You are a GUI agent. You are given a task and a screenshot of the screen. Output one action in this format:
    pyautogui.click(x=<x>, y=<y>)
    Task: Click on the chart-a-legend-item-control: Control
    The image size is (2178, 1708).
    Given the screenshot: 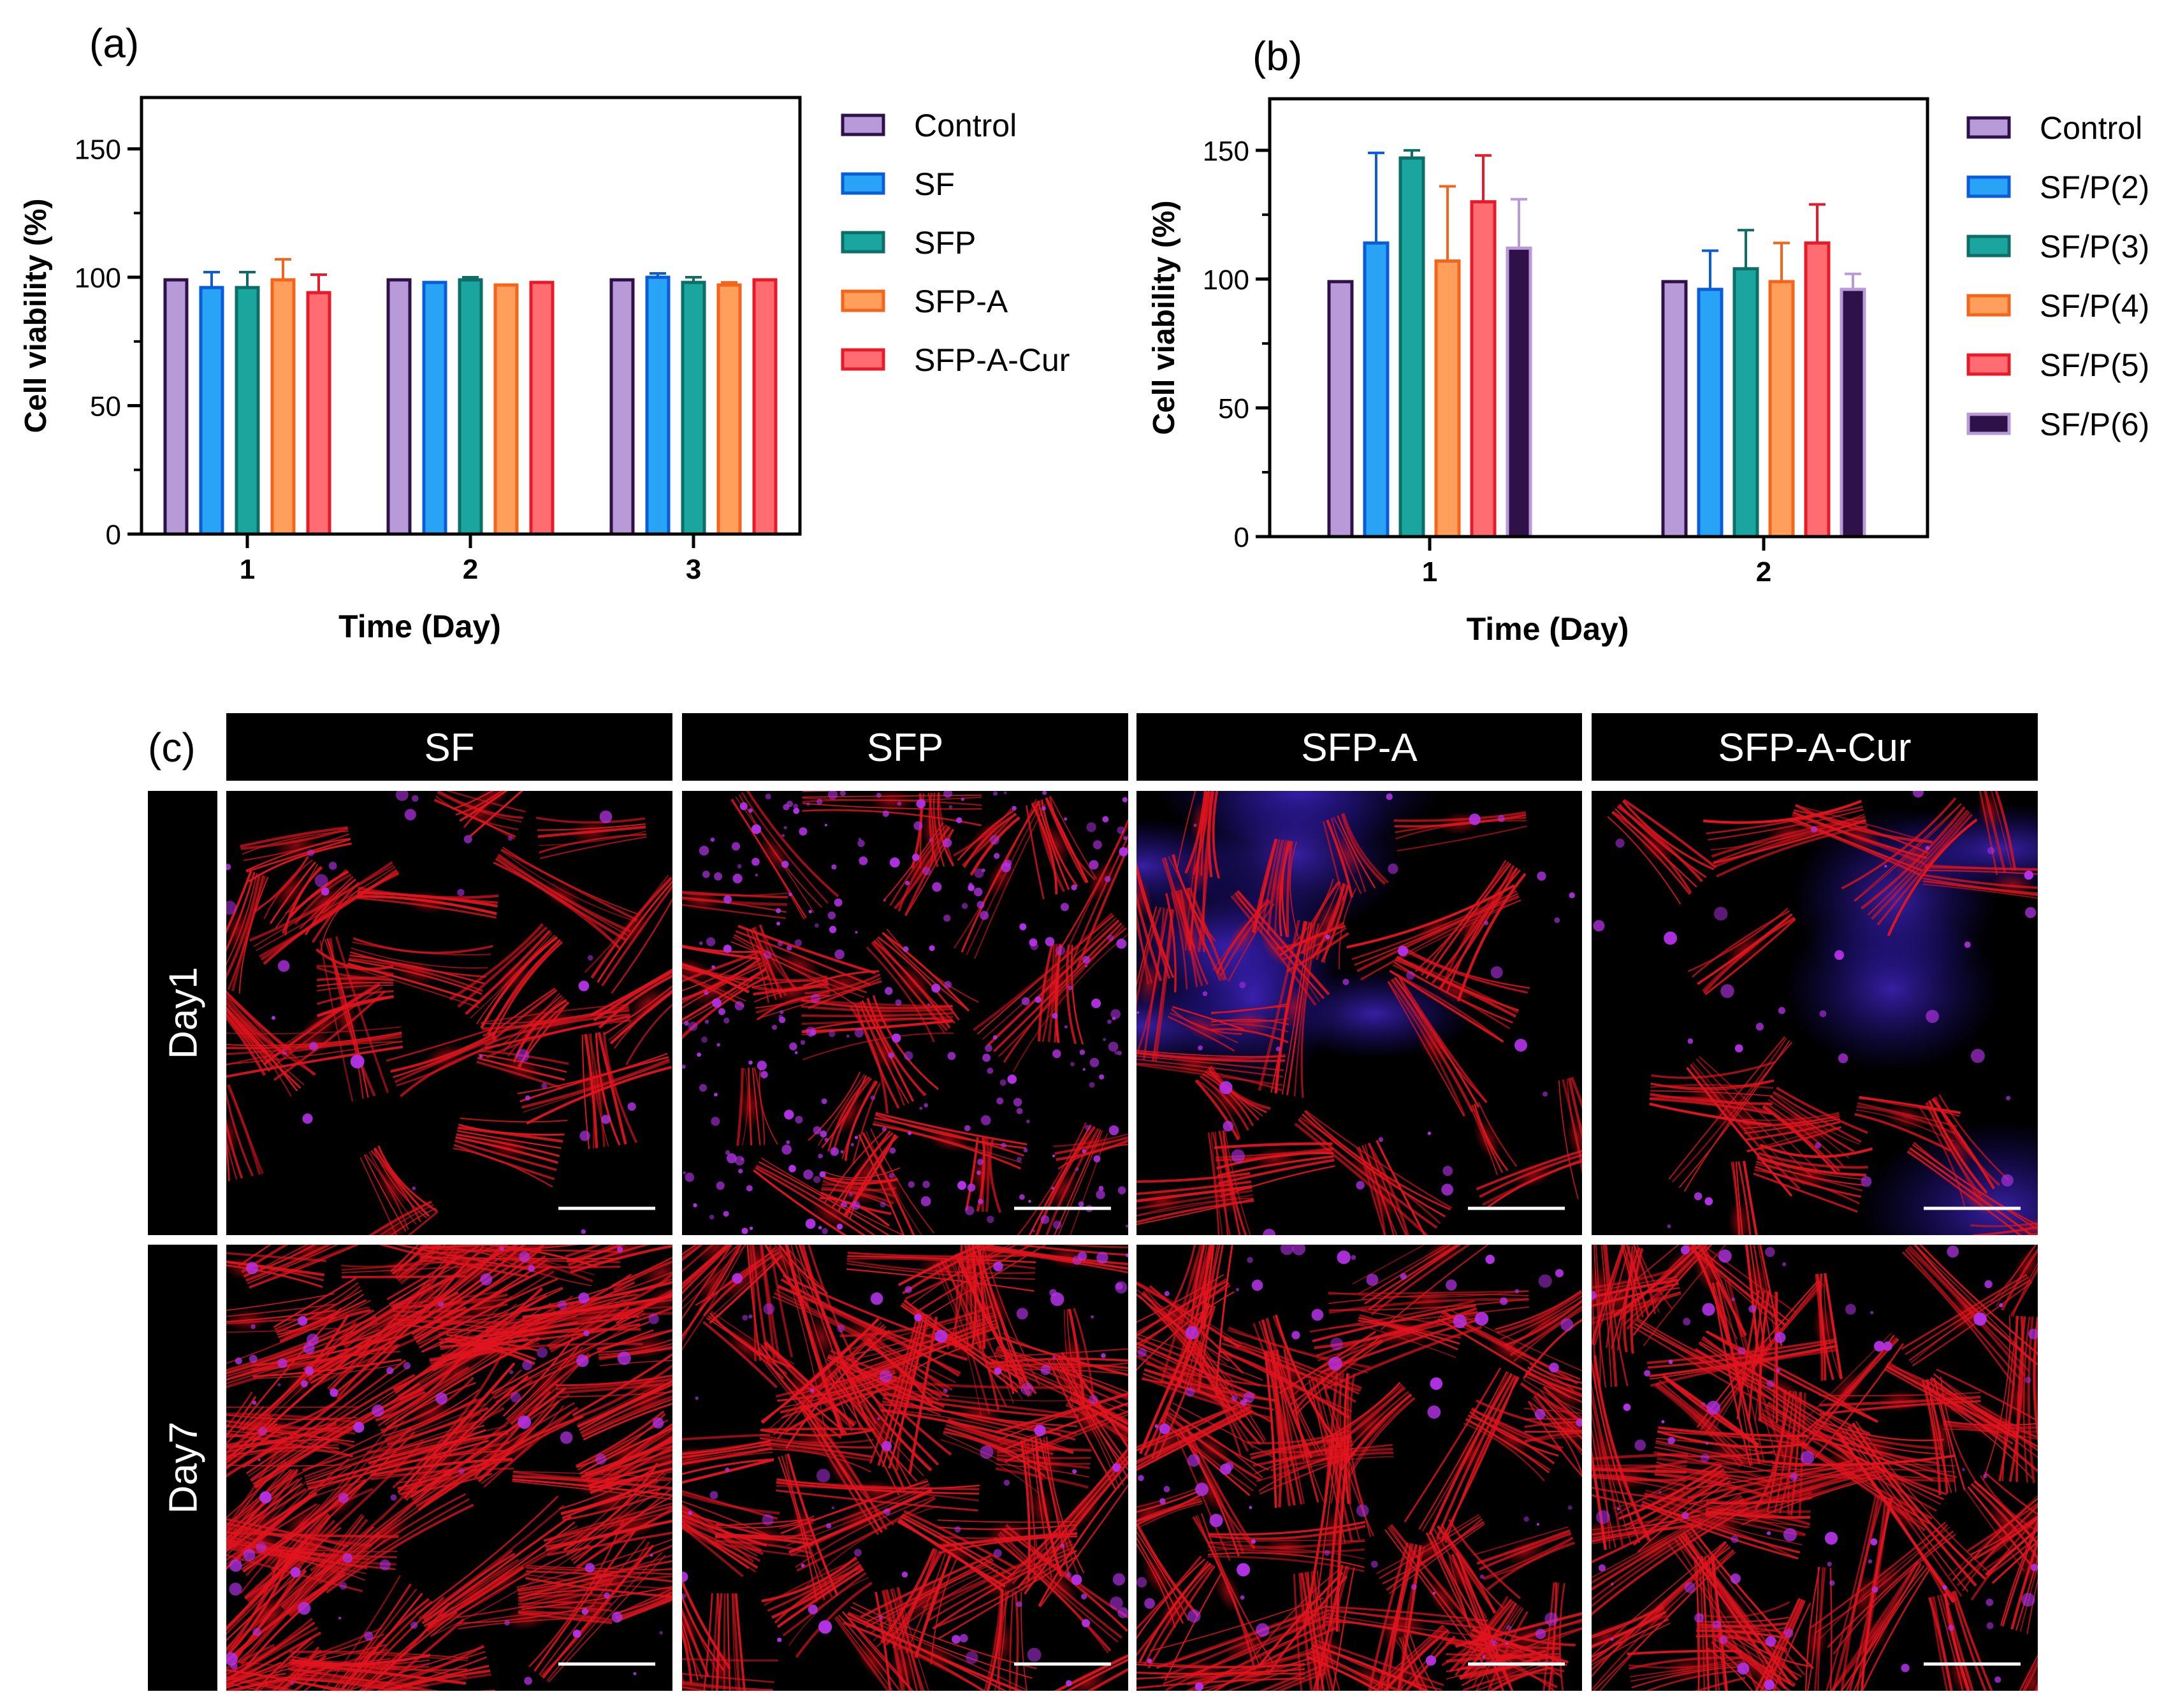 What is the action you would take?
    pyautogui.click(x=929, y=125)
    